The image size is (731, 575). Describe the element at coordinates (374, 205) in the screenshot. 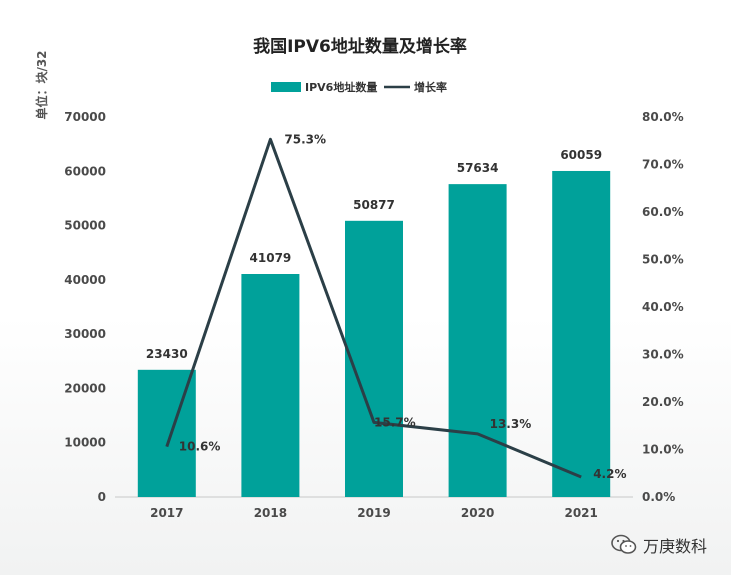

I see `bar-value-label: 50877` at that location.